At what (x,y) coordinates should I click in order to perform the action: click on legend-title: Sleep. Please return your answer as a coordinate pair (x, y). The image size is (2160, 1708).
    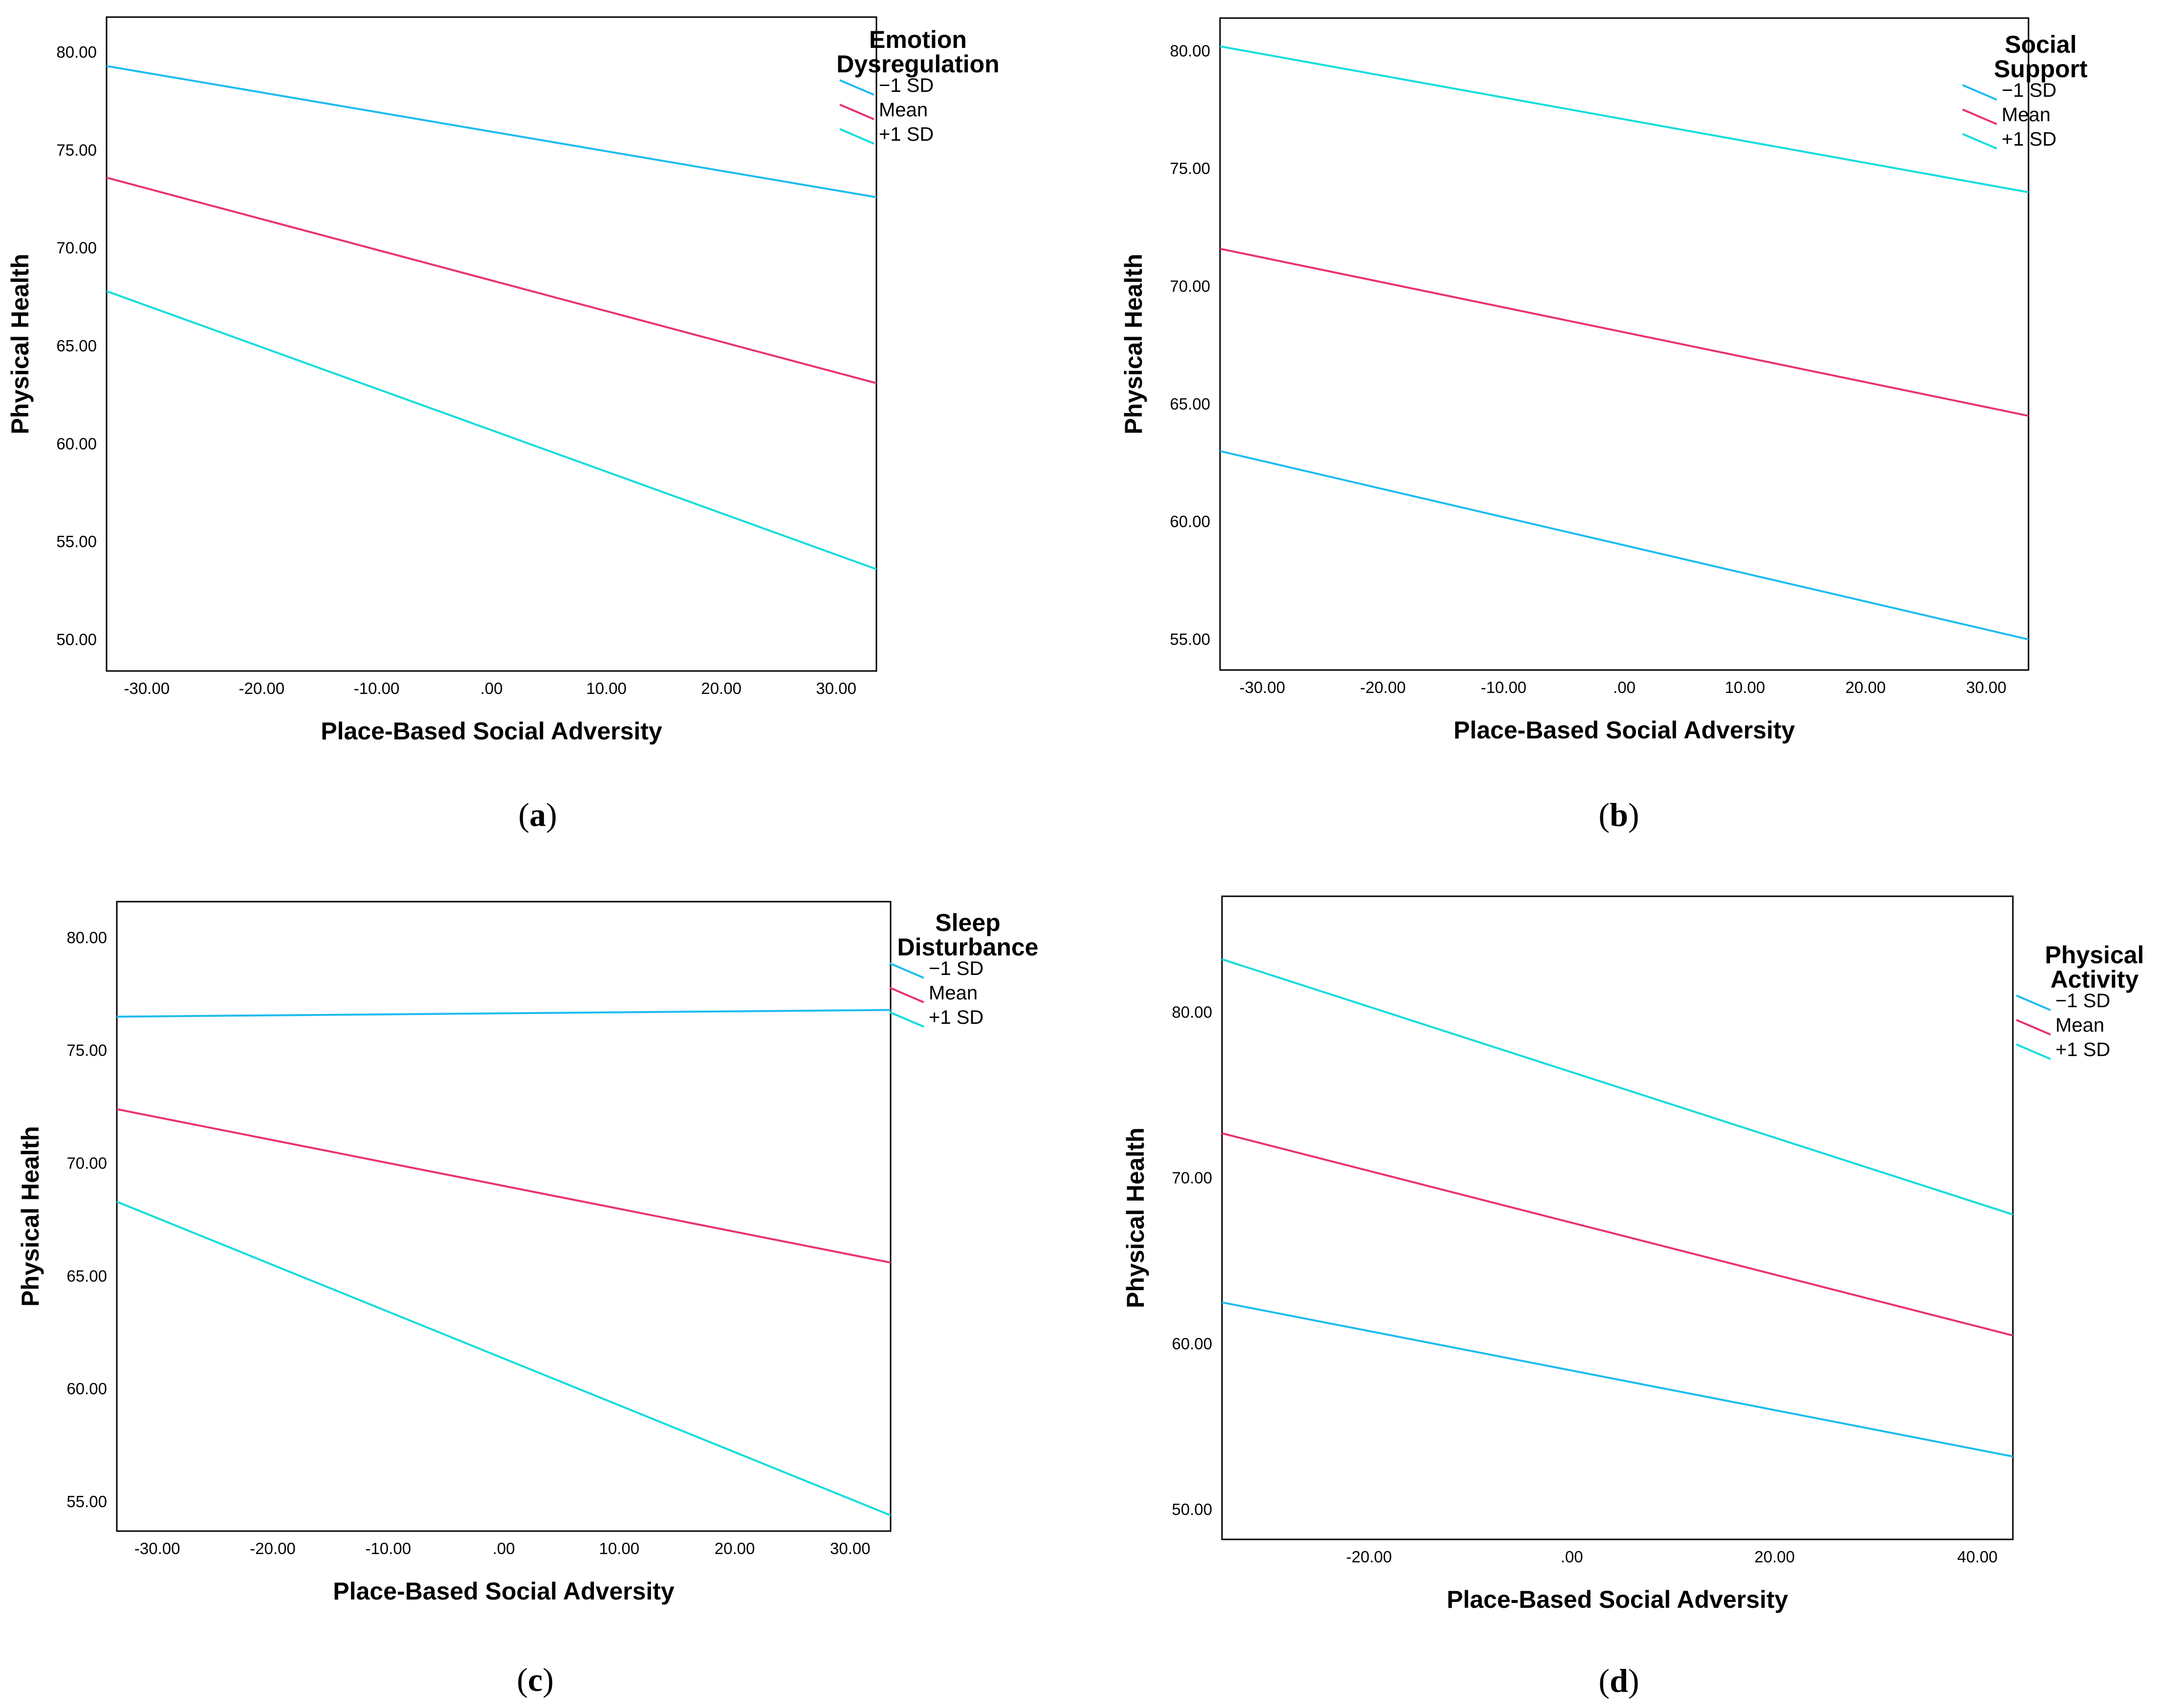
    Looking at the image, I should click on (967, 922).